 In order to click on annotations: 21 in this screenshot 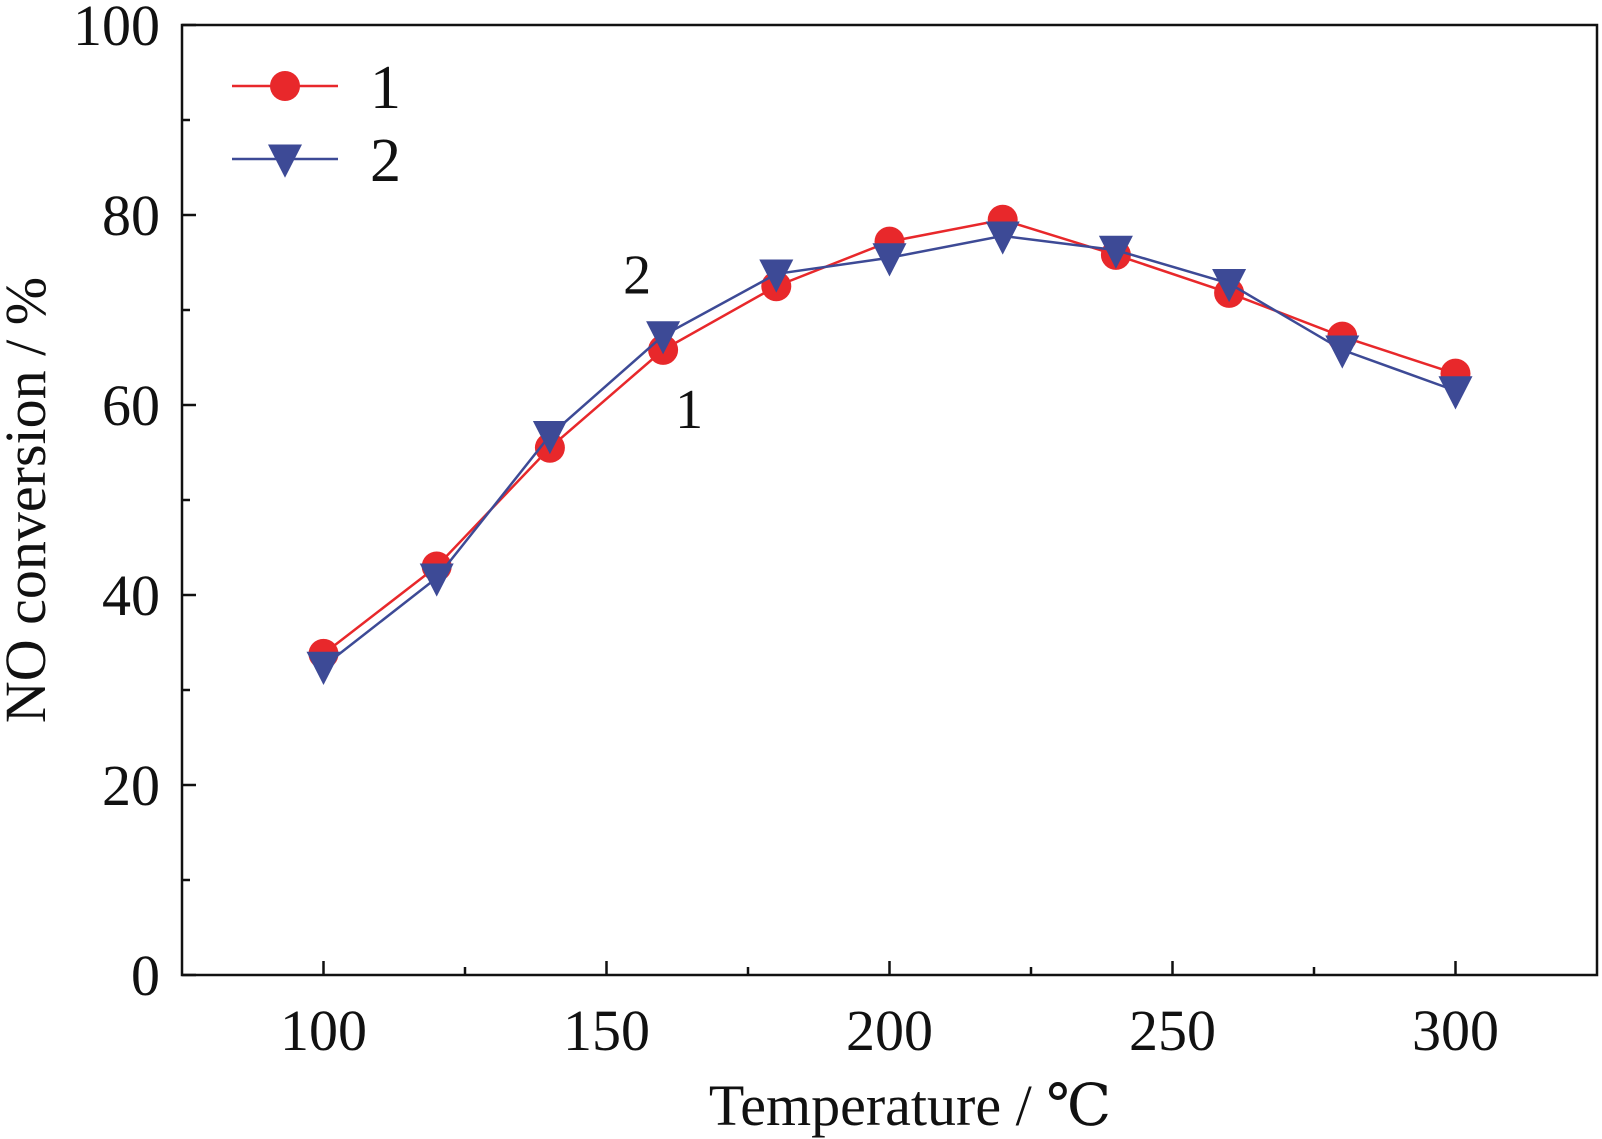, I will do `click(663, 343)`.